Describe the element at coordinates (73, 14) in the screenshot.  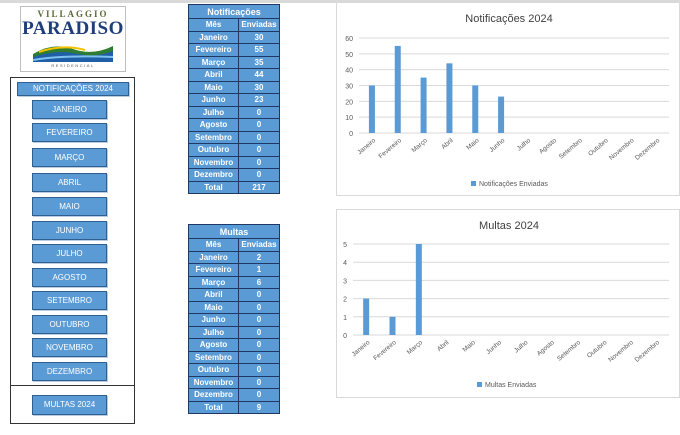
I see `logo-top-text: VILLAGGIO` at that location.